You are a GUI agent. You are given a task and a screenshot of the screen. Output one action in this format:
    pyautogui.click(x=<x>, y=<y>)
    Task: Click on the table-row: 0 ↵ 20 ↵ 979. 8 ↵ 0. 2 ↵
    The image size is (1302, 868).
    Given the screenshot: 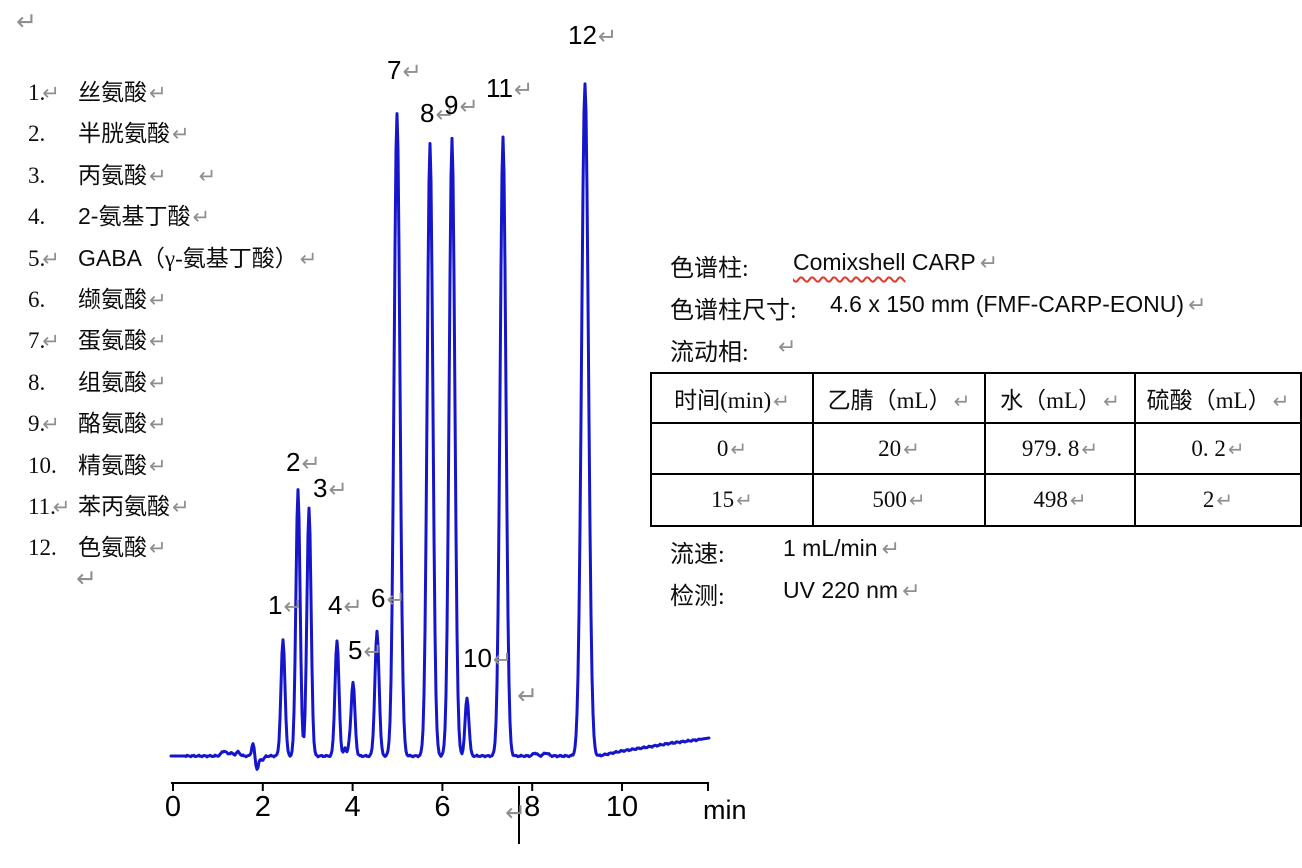 What is the action you would take?
    pyautogui.click(x=976, y=448)
    